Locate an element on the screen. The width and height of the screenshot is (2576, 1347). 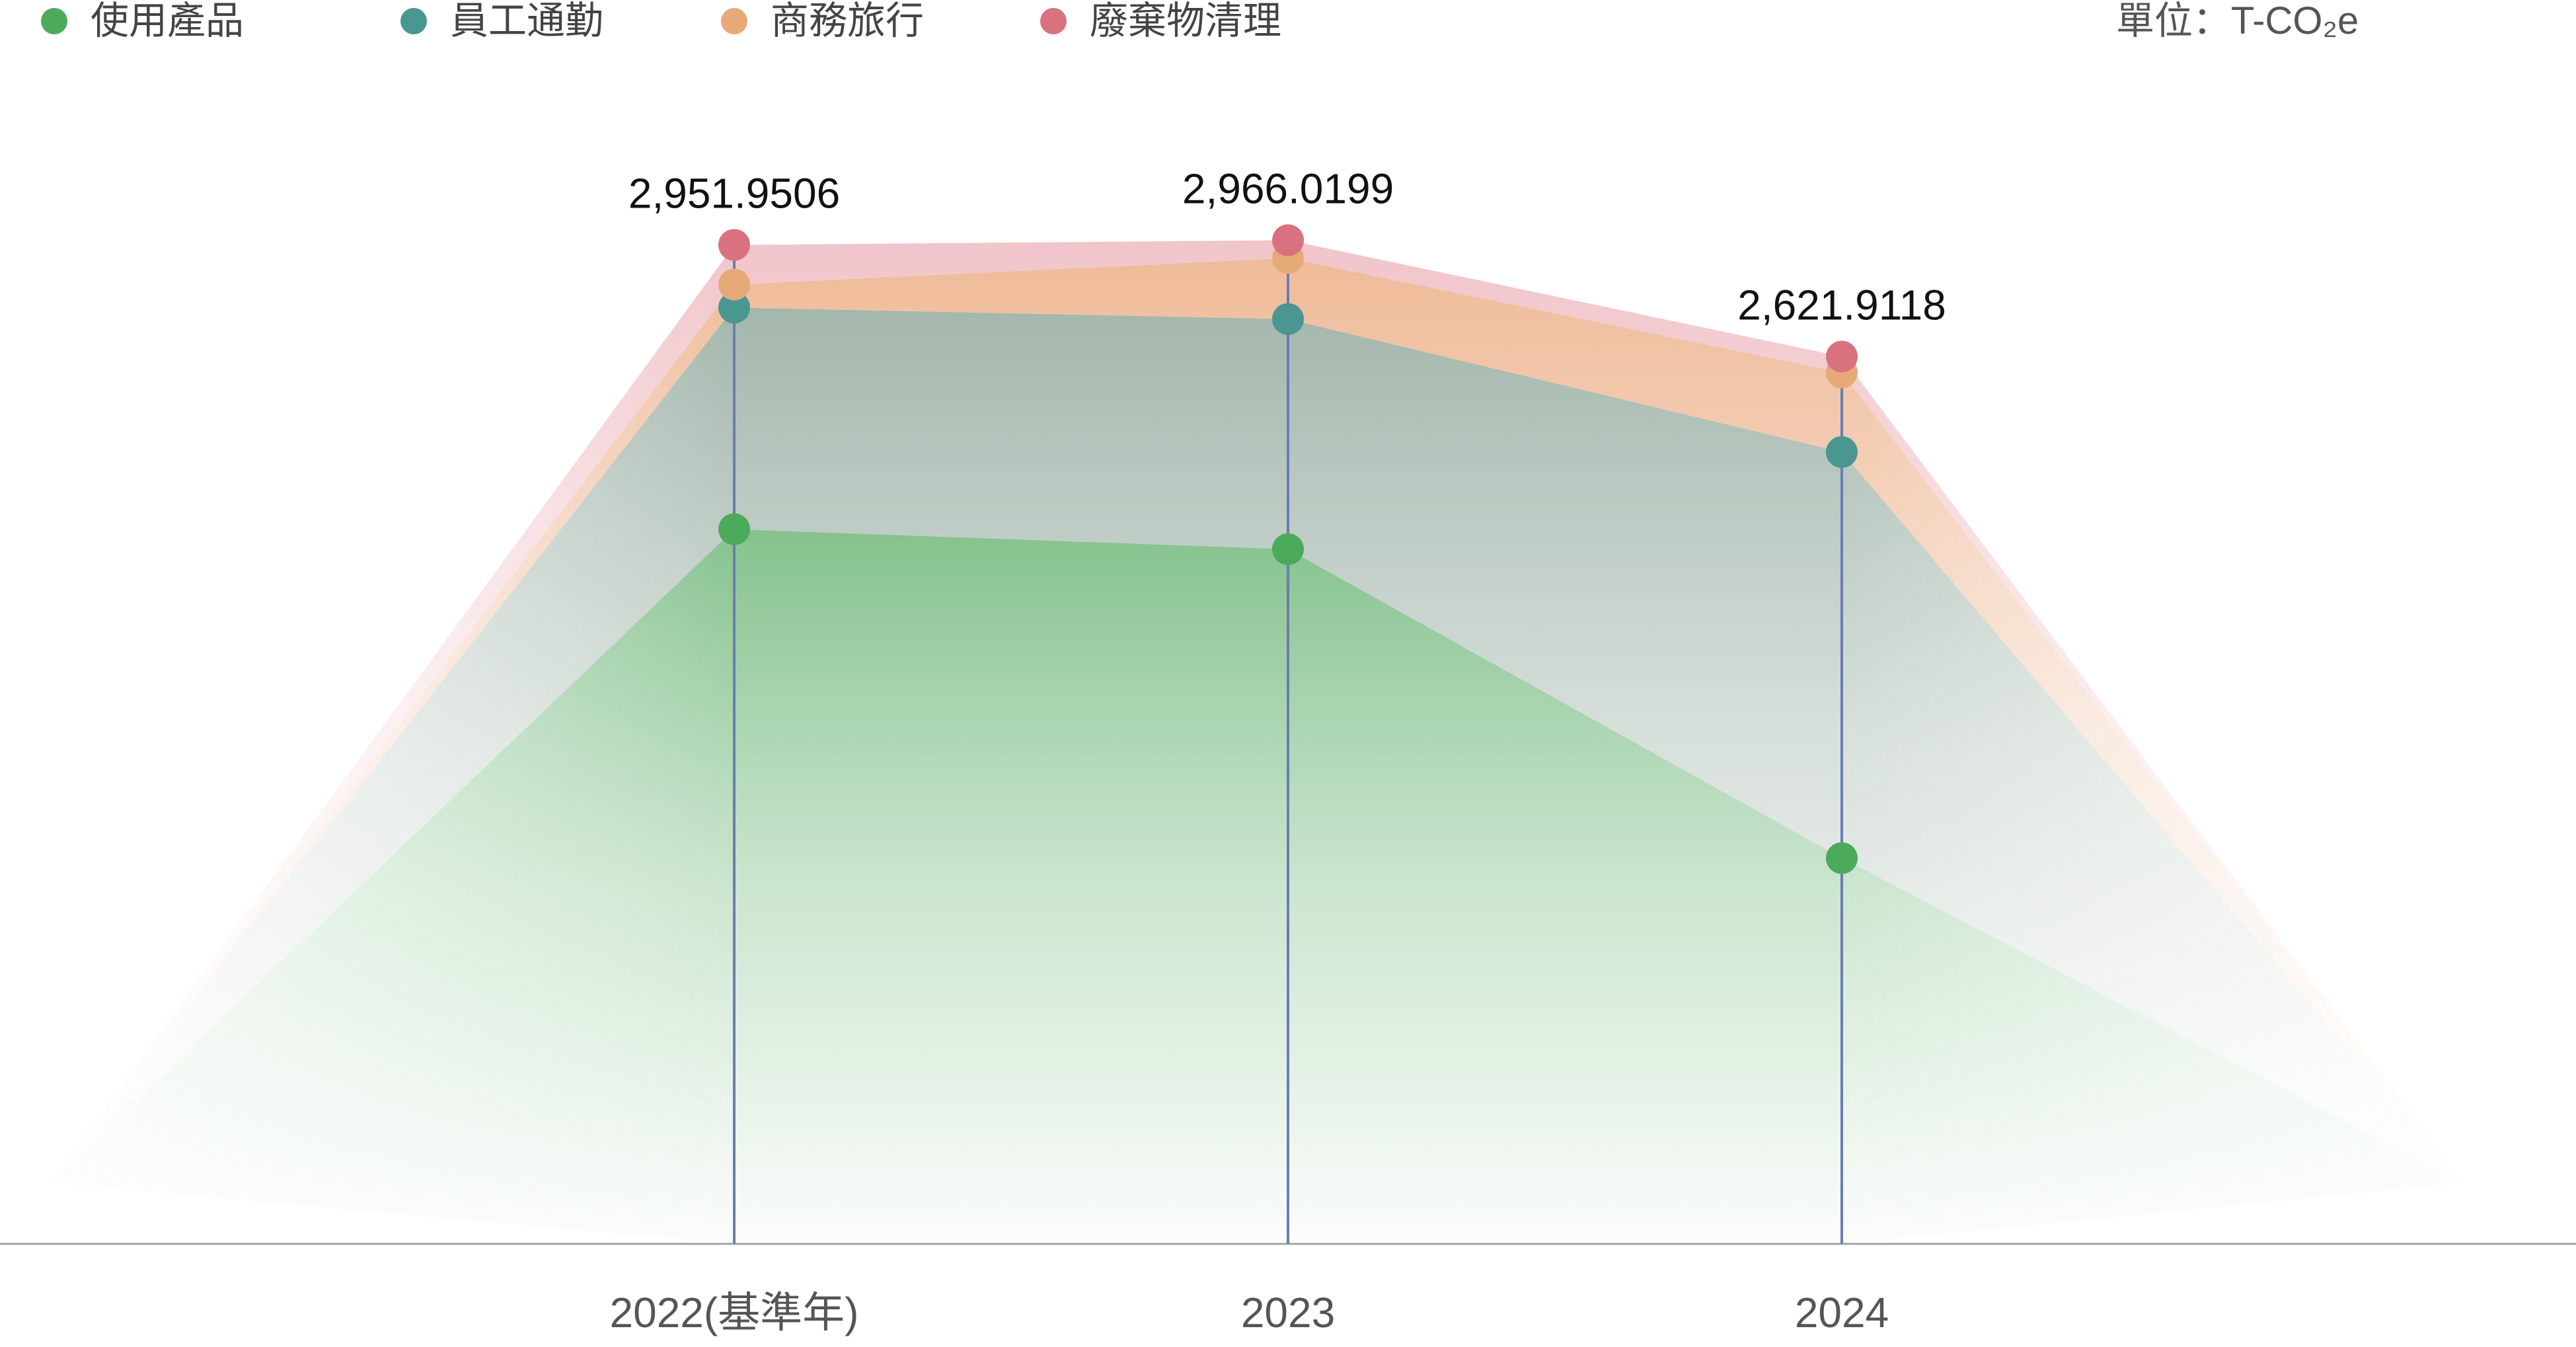
data-point-use-of-products-2022 is located at coordinates (734, 529).